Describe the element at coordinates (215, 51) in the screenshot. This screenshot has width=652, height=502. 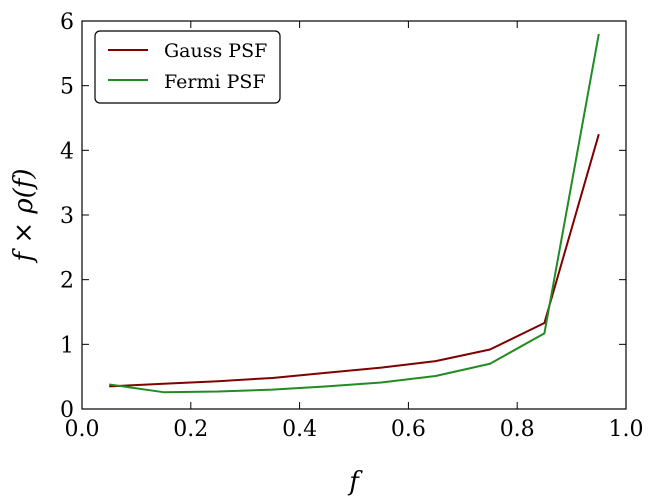
I see `legend-label-gauss: Gauss PSF` at that location.